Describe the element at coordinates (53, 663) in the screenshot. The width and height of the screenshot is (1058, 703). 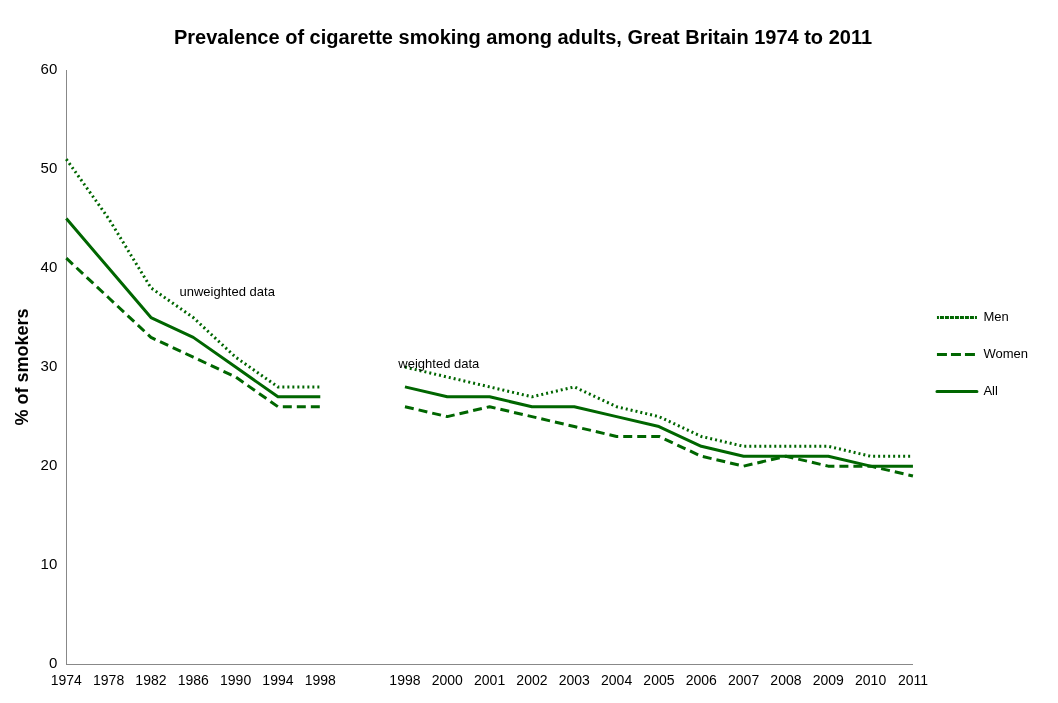
I see `y-tick-label: 0` at that location.